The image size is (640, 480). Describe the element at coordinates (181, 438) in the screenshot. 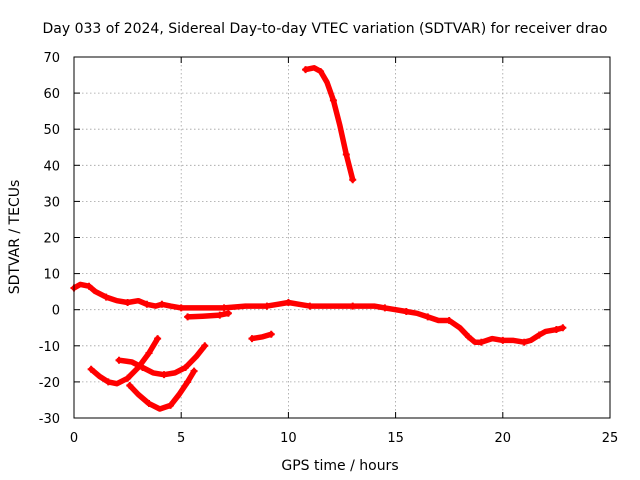

I see `x-tick-label: 5` at that location.